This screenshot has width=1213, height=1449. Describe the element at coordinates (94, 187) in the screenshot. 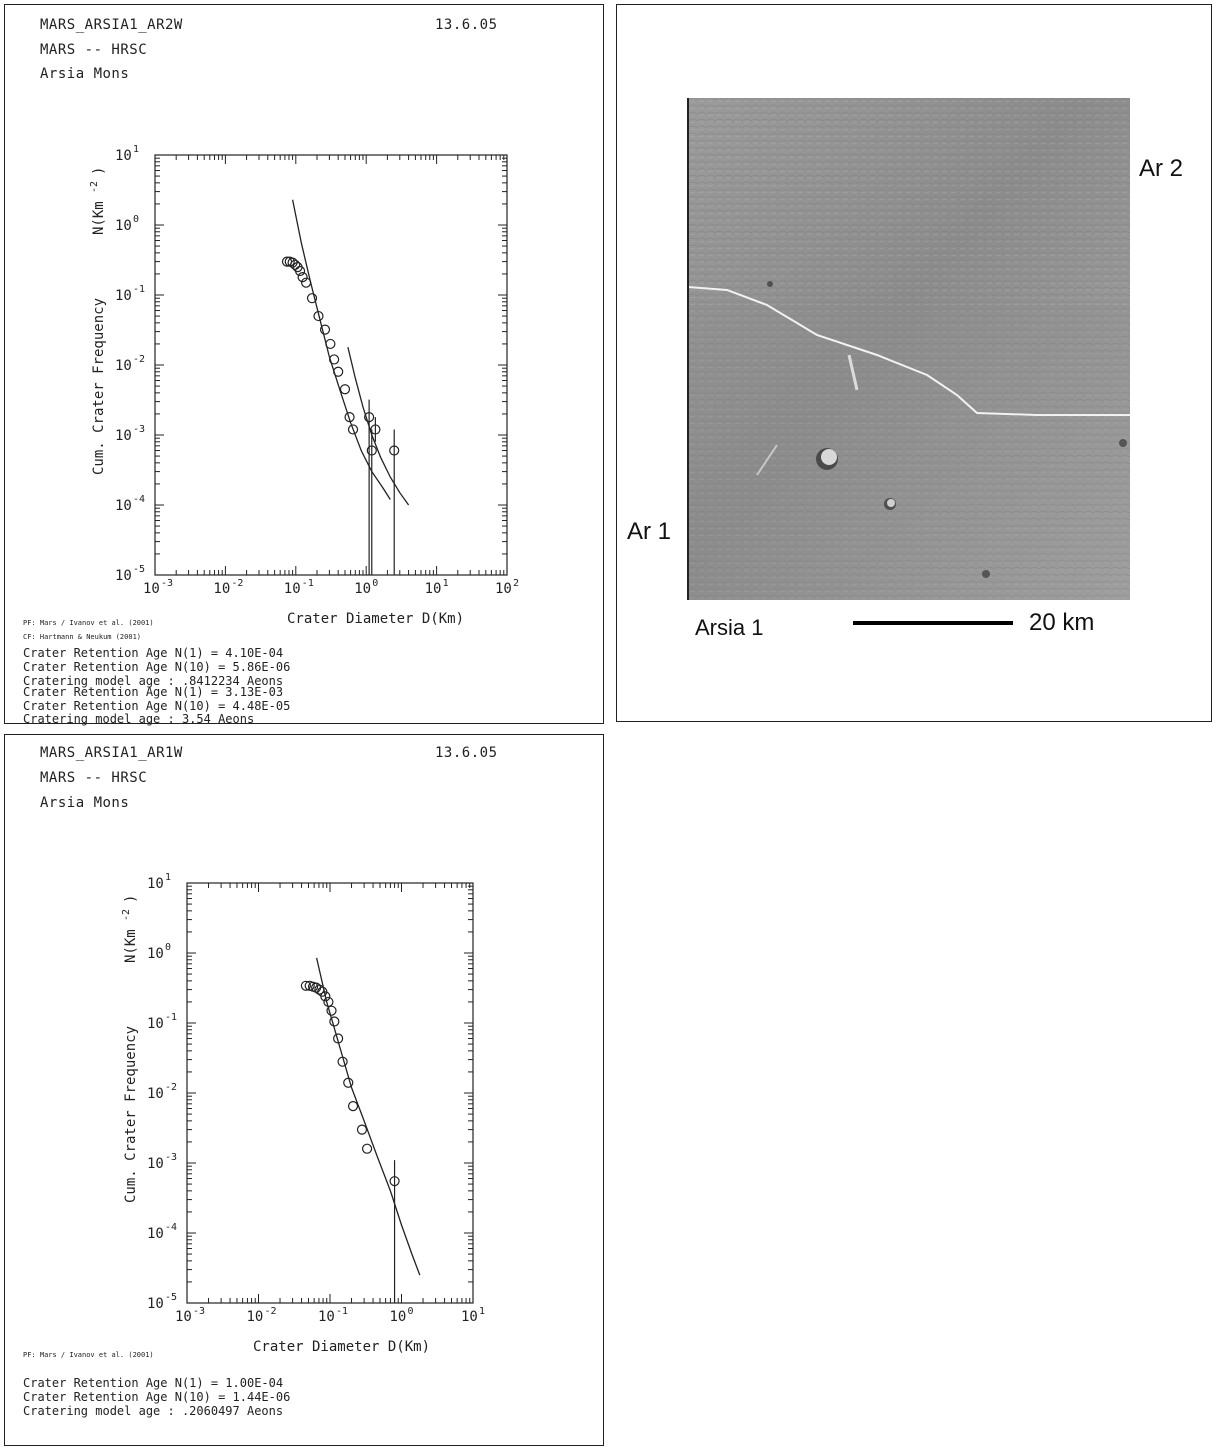

I see `y-axis-unit-exponent: -2` at that location.